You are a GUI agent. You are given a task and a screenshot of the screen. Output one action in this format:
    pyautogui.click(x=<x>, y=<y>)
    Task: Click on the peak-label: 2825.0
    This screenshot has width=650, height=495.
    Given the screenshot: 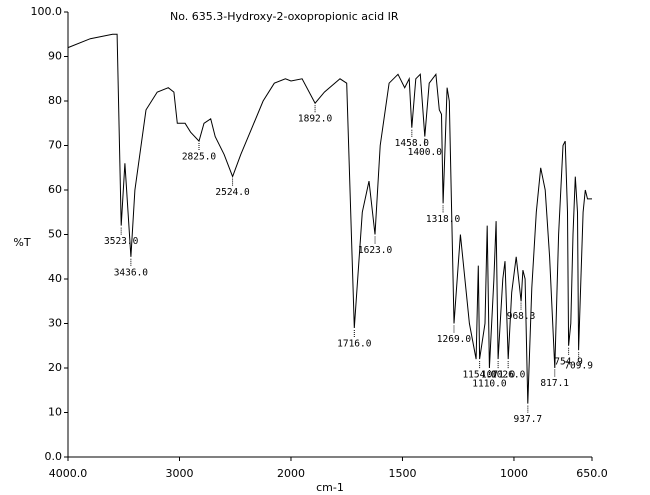 What is the action you would take?
    pyautogui.click(x=199, y=157)
    